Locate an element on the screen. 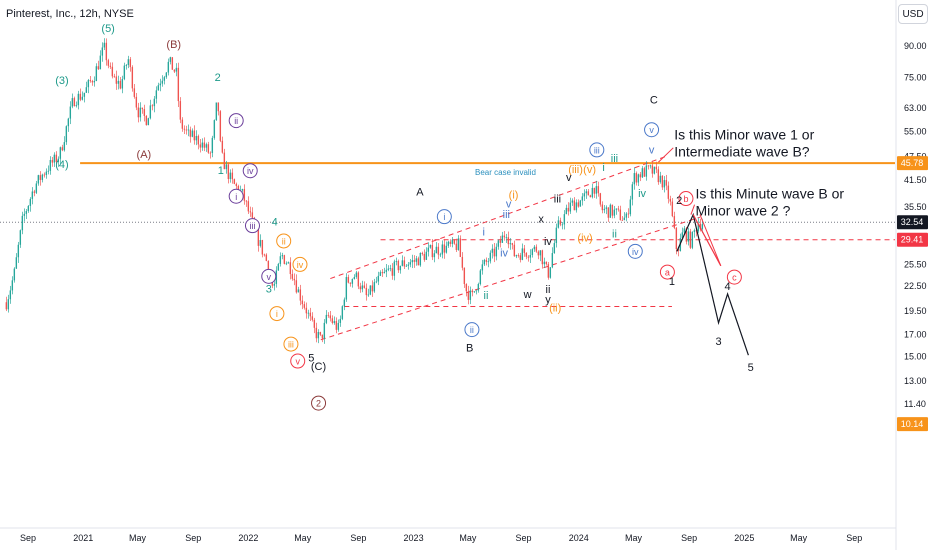  wave-label: (A) is located at coordinates (144, 155).